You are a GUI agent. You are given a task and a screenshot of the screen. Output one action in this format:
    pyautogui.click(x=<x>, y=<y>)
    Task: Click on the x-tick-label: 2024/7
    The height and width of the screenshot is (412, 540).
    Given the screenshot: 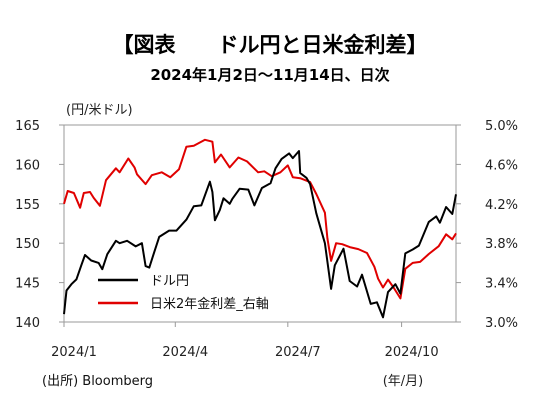 What is the action you would take?
    pyautogui.click(x=298, y=352)
    